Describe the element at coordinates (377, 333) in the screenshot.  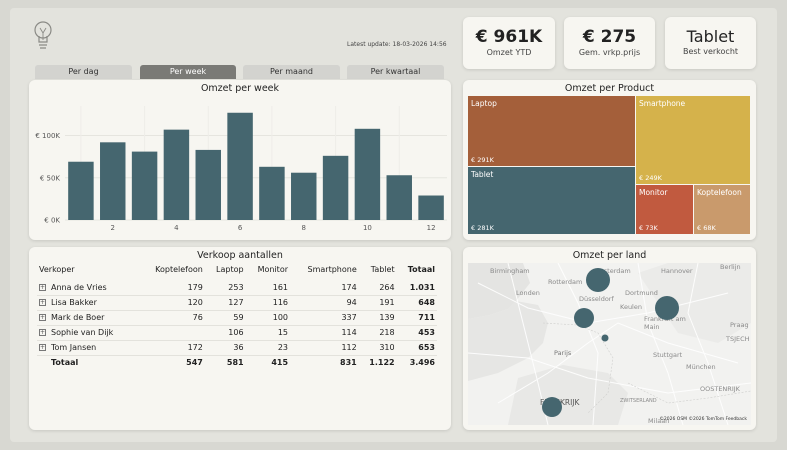
I see `table-cell: 218` at that location.